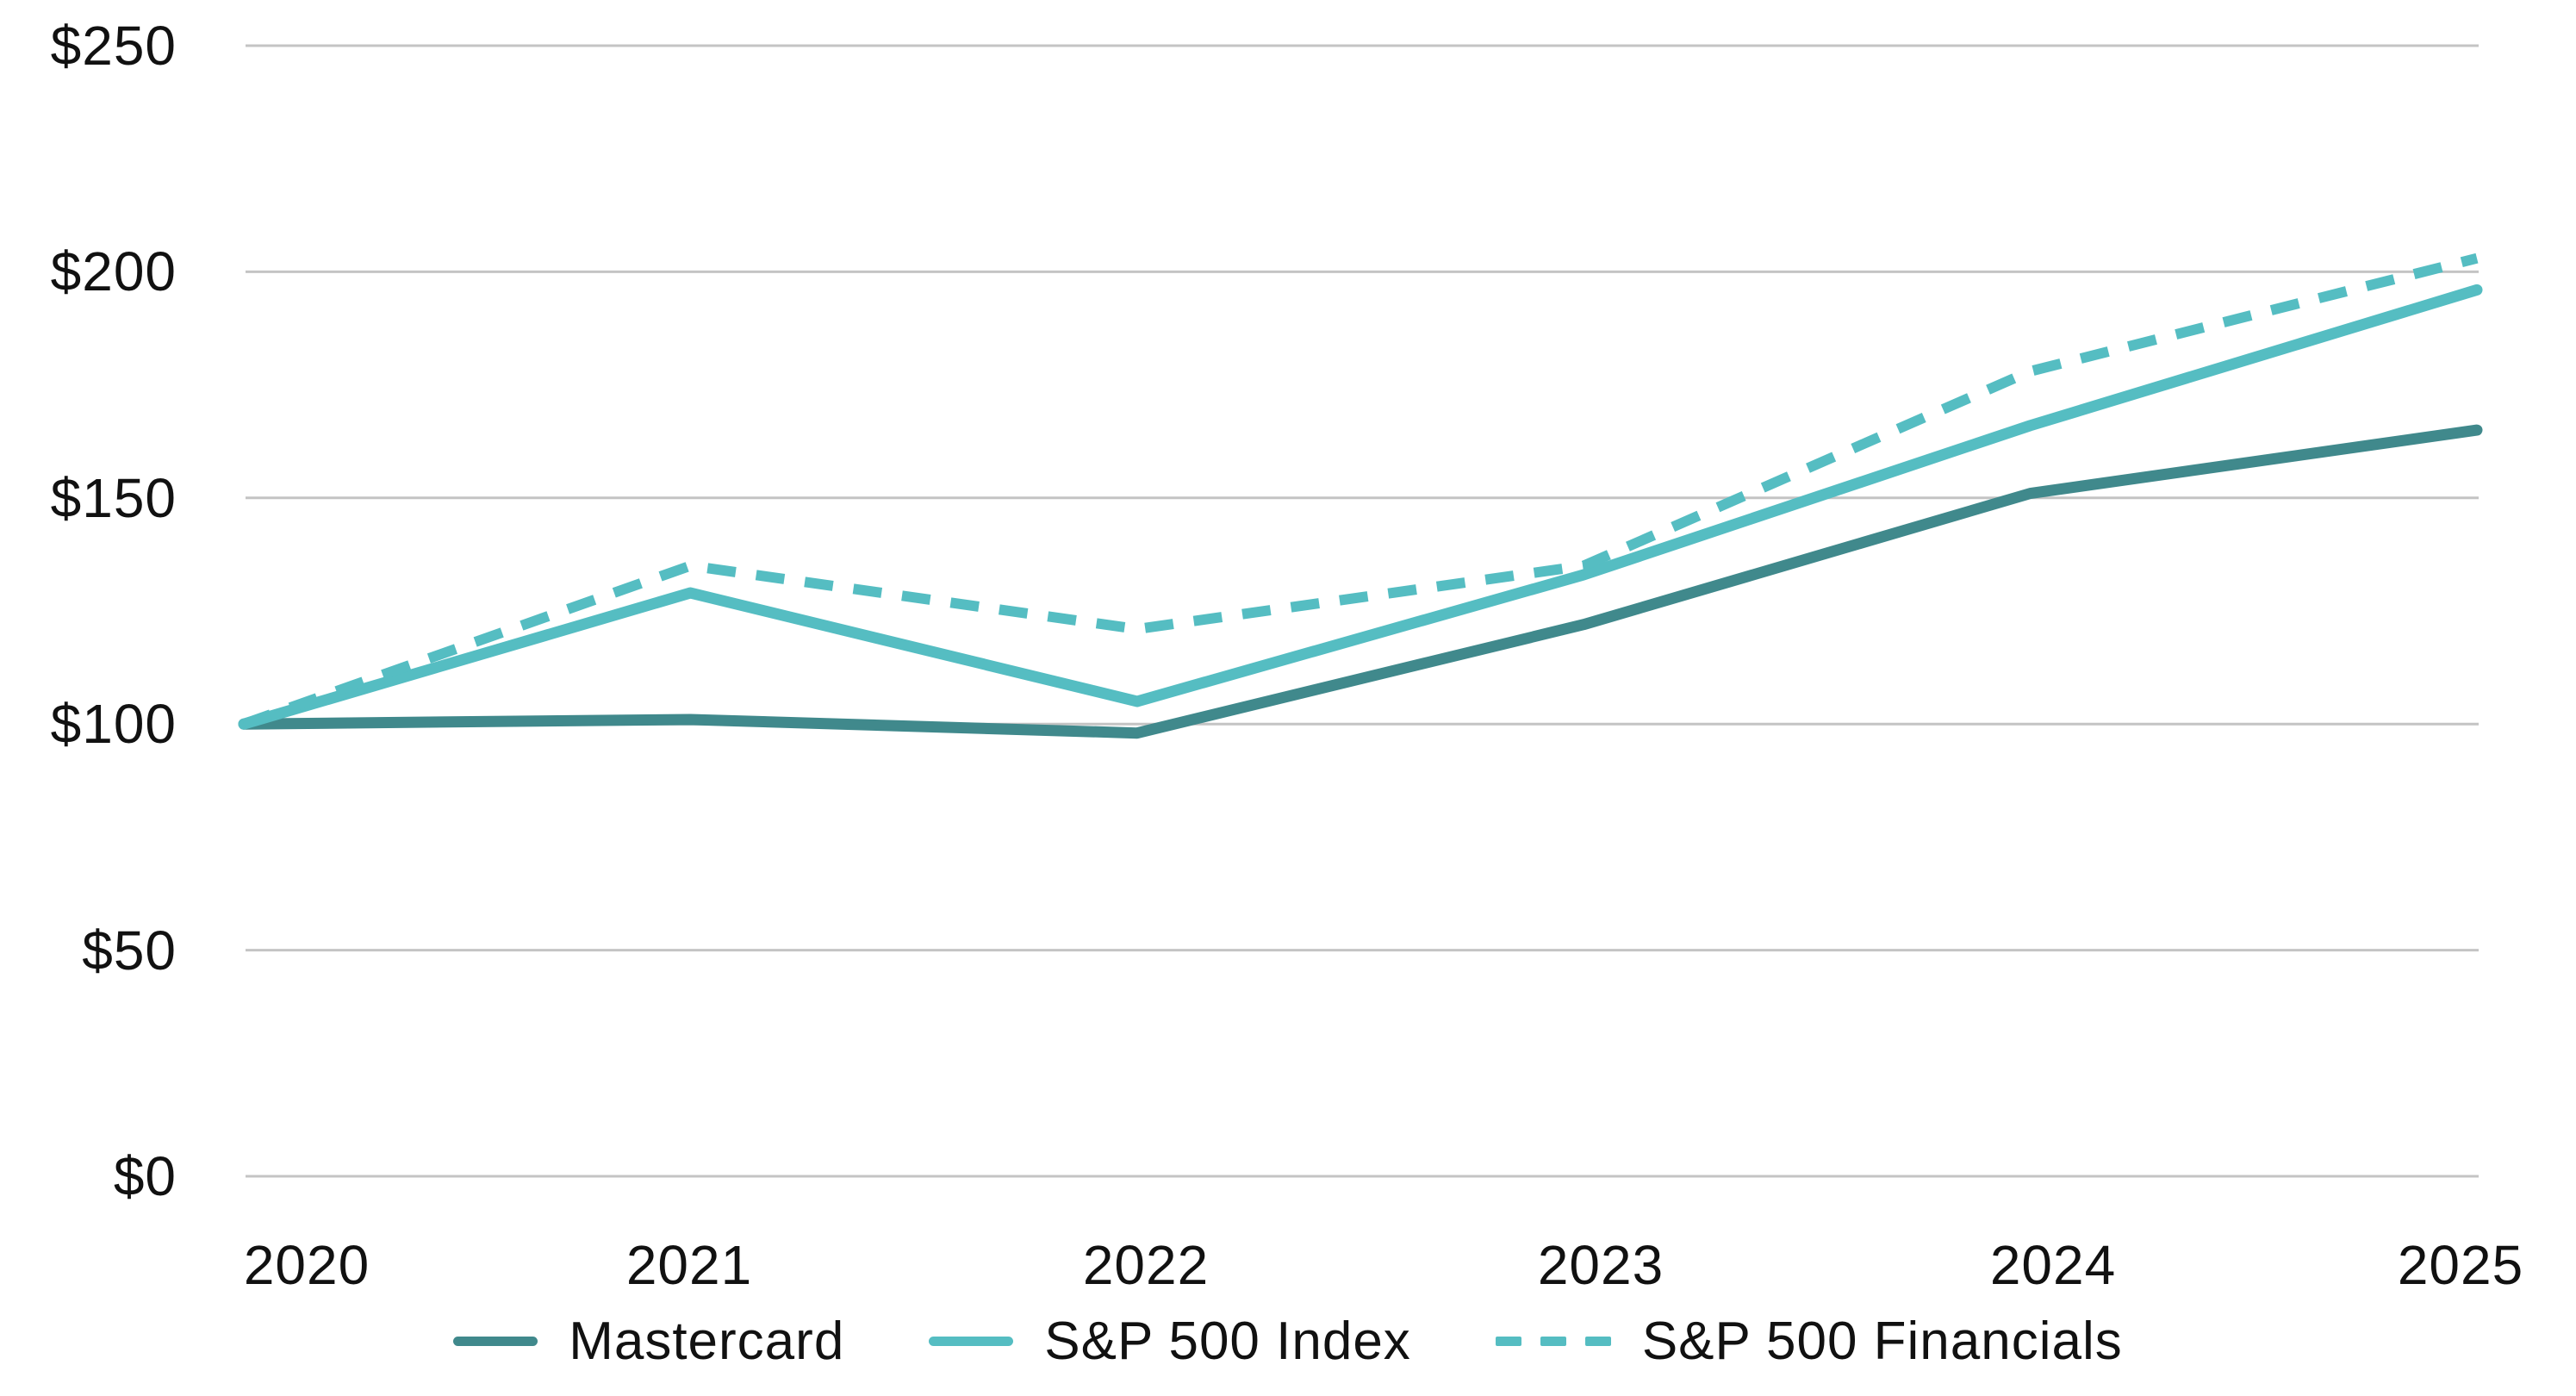 The image size is (2576, 1396). Describe the element at coordinates (707, 1341) in the screenshot. I see `legend-label: Mastercard` at that location.